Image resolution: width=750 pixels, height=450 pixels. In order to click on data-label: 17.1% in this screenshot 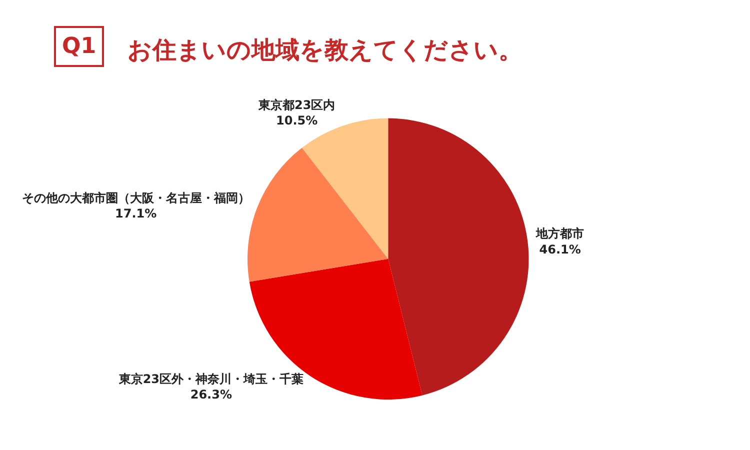, I will do `click(135, 213)`.